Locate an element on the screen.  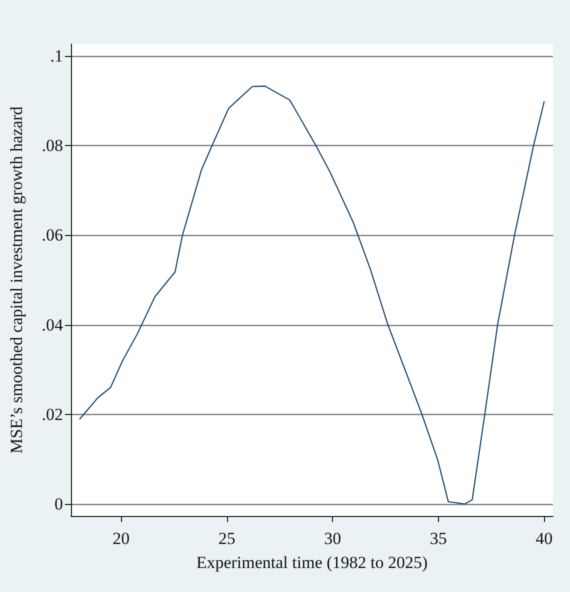
x-tick-label: 25 is located at coordinates (227, 538).